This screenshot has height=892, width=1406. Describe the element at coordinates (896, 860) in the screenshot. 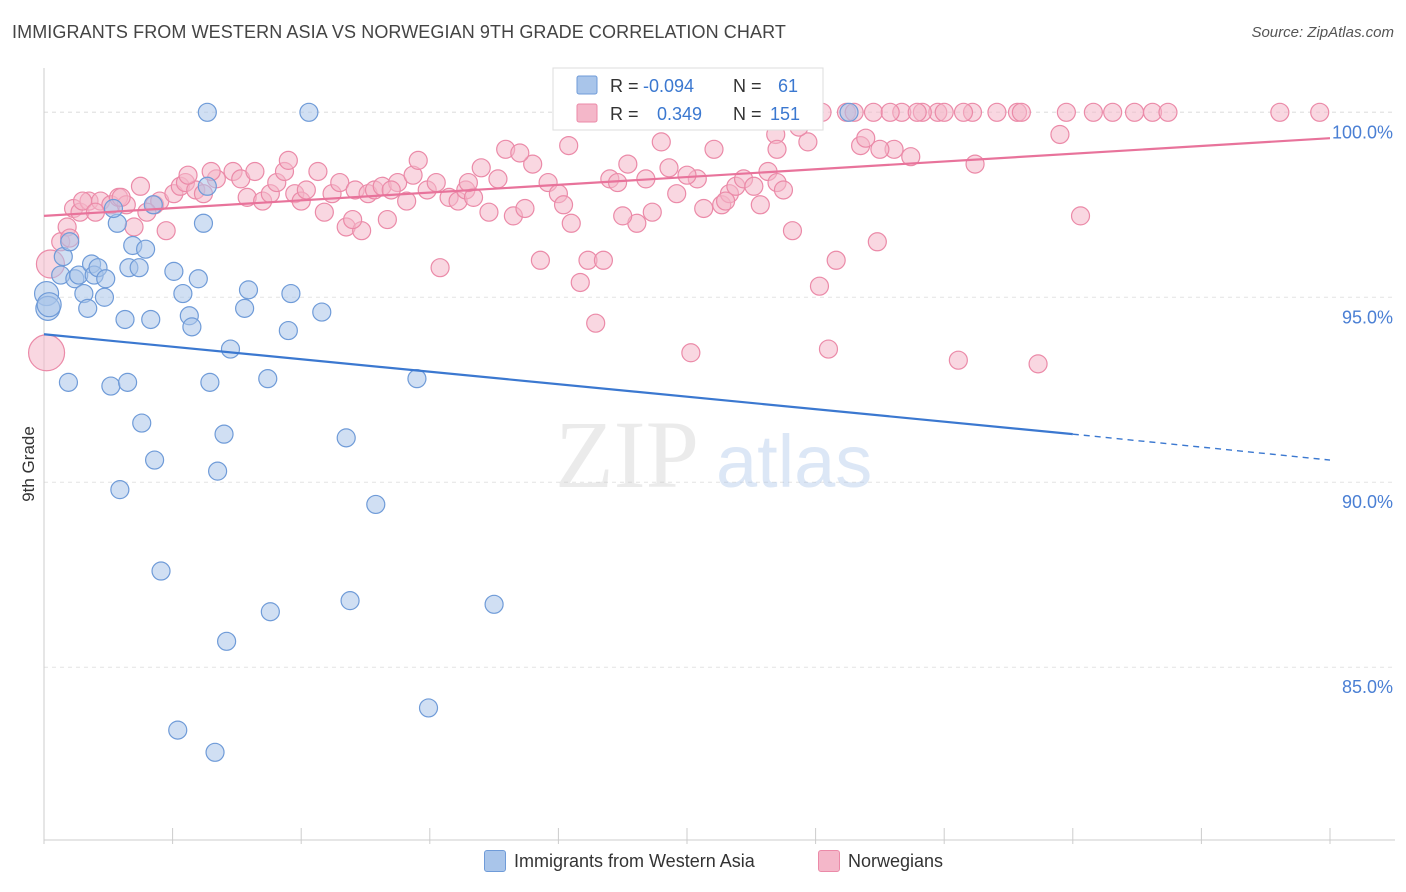

I see `legend-label-norwegians: Norwegians` at that location.